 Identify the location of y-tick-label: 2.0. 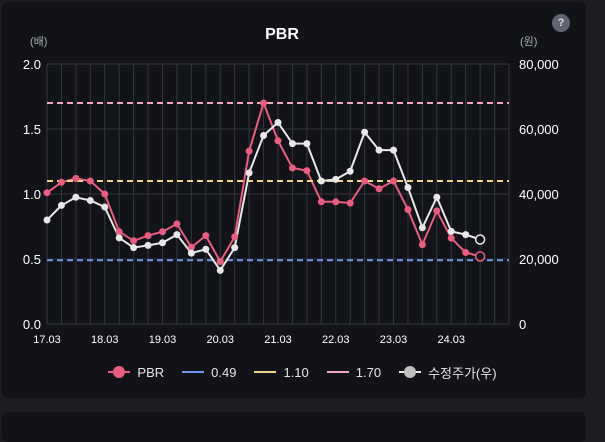
(32, 64).